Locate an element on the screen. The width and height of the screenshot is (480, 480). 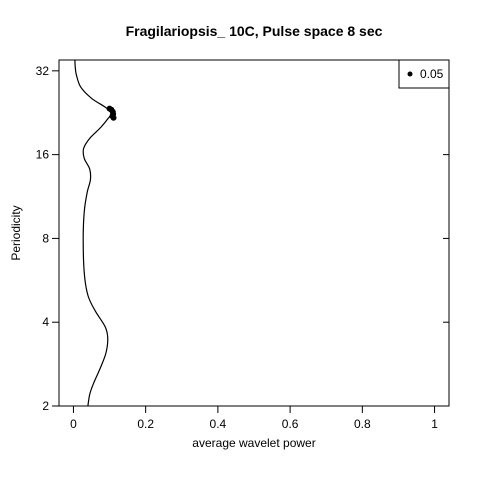
x-tick-label: 0.8 is located at coordinates (362, 424).